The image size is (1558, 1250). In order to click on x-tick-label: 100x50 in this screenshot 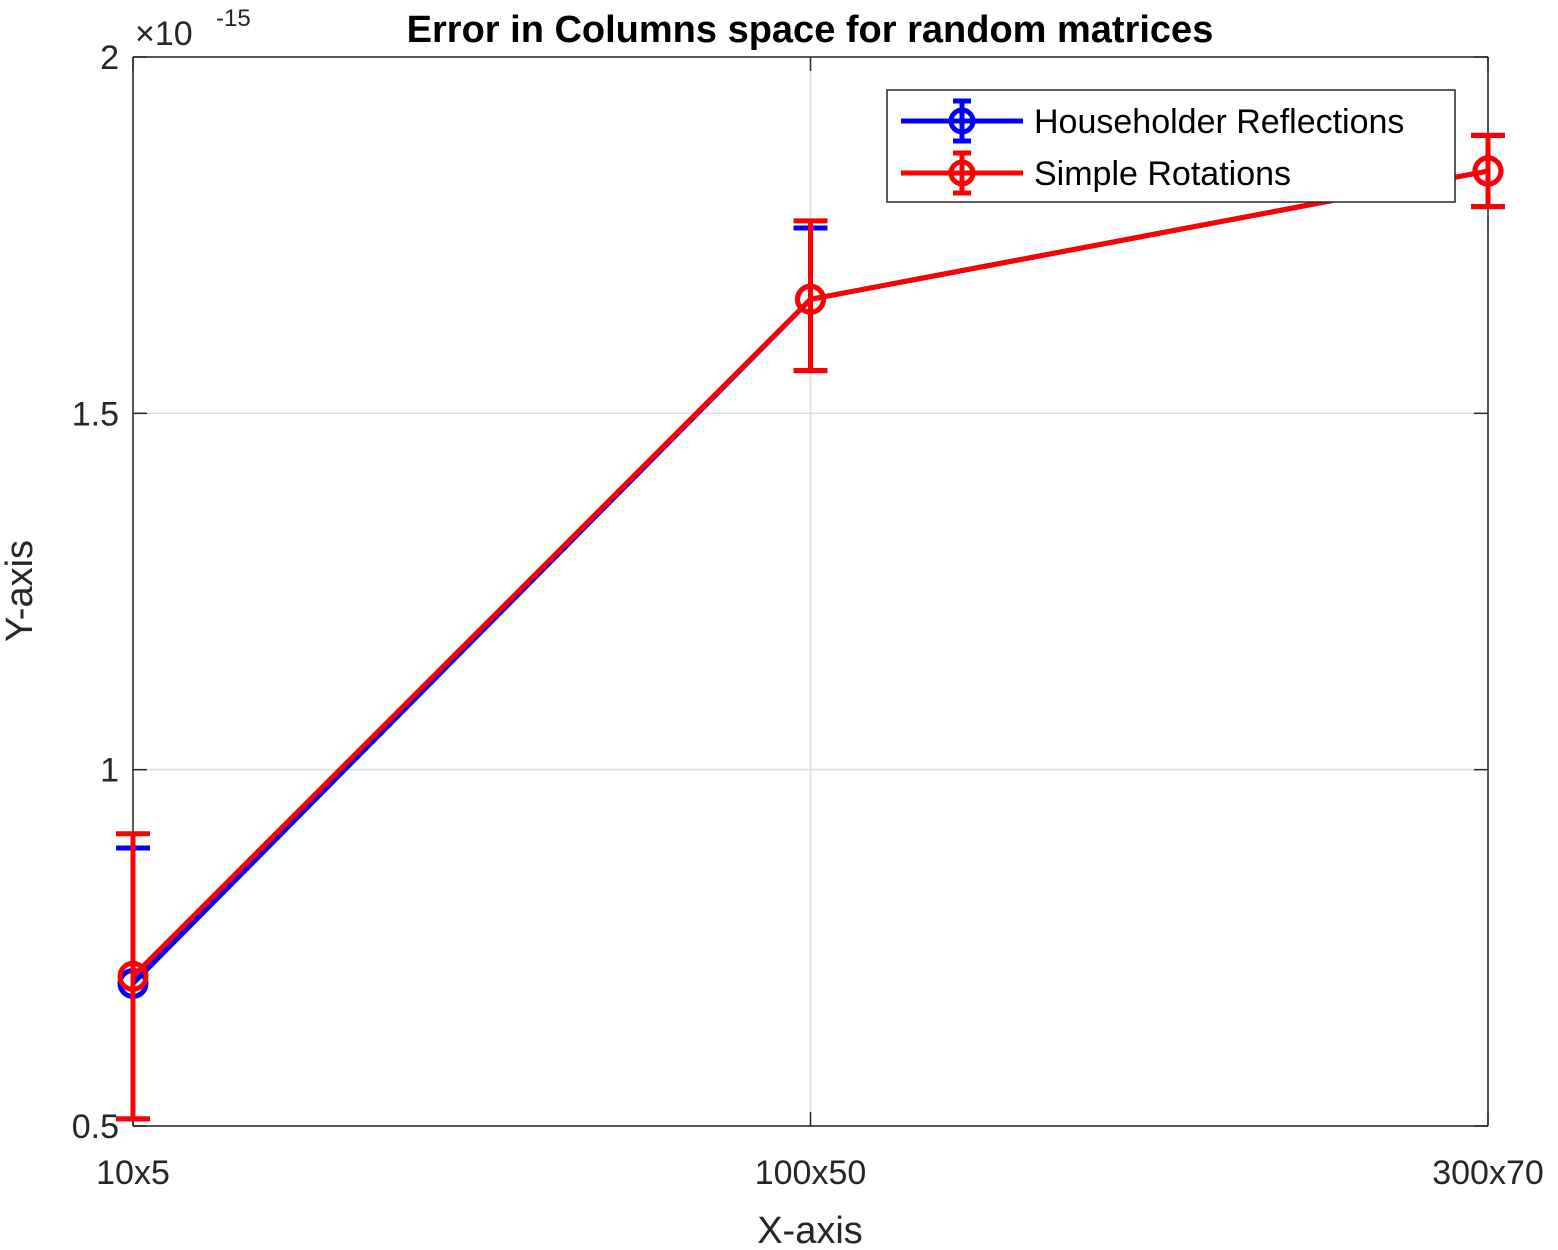, I will do `click(811, 1173)`.